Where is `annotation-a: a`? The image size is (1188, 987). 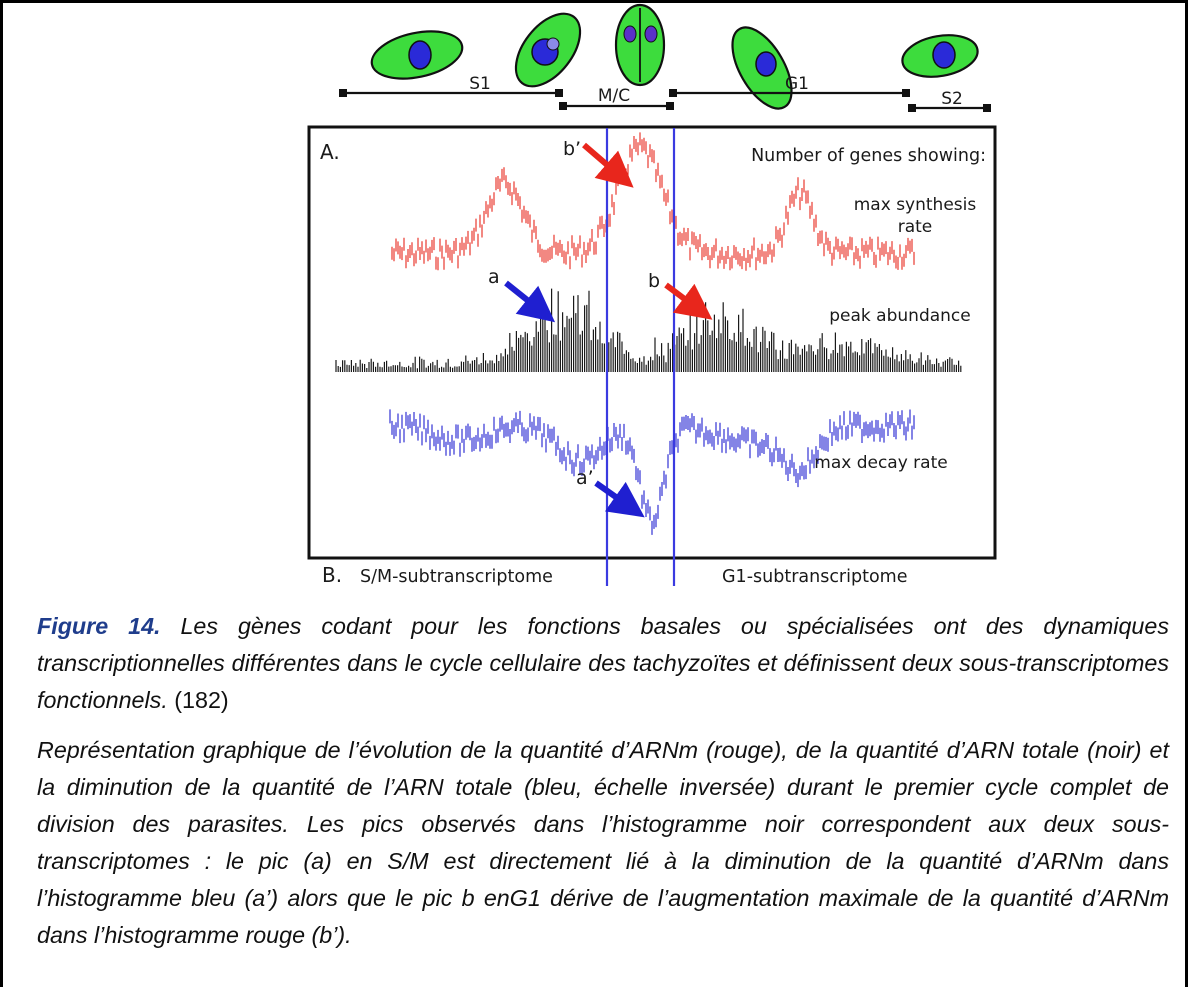 annotation-a: a is located at coordinates (494, 277).